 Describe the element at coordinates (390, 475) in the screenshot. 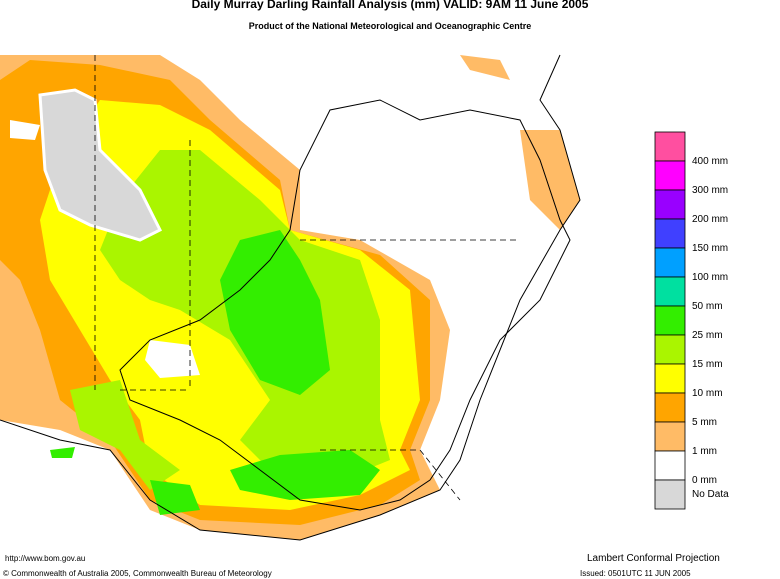

I see `border` at that location.